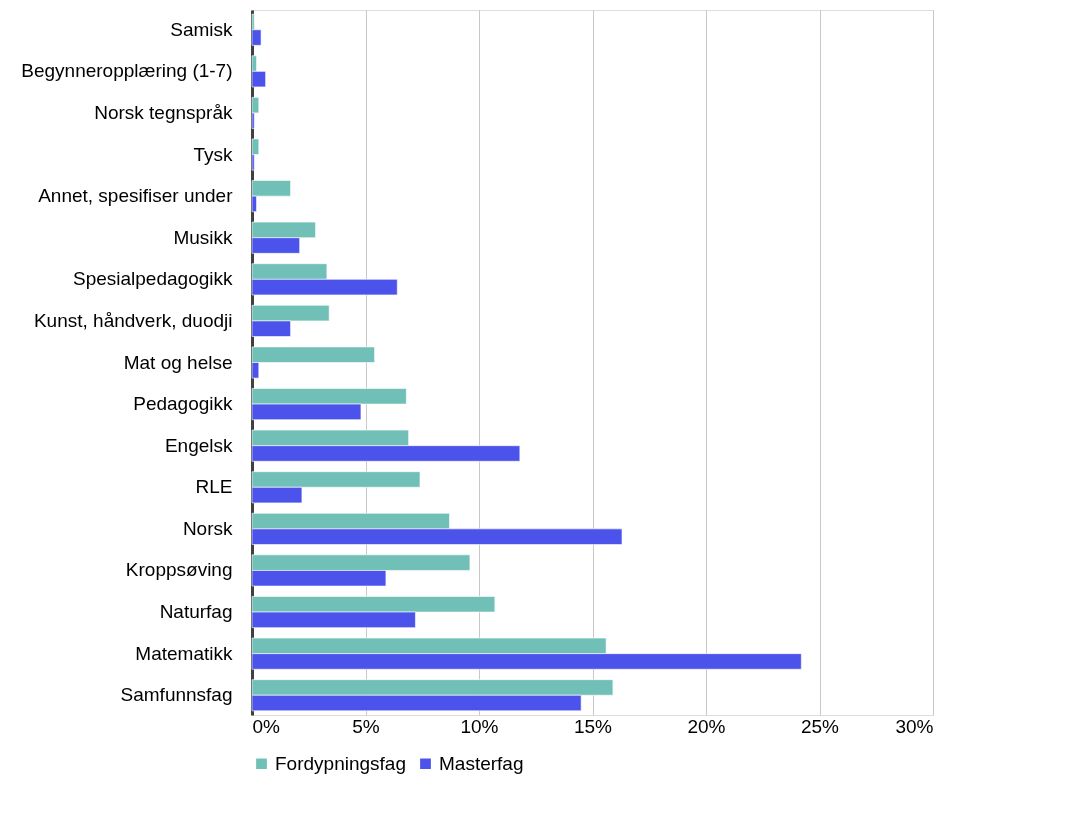  Describe the element at coordinates (593, 726) in the screenshot. I see `x-tick-label: 15%` at that location.